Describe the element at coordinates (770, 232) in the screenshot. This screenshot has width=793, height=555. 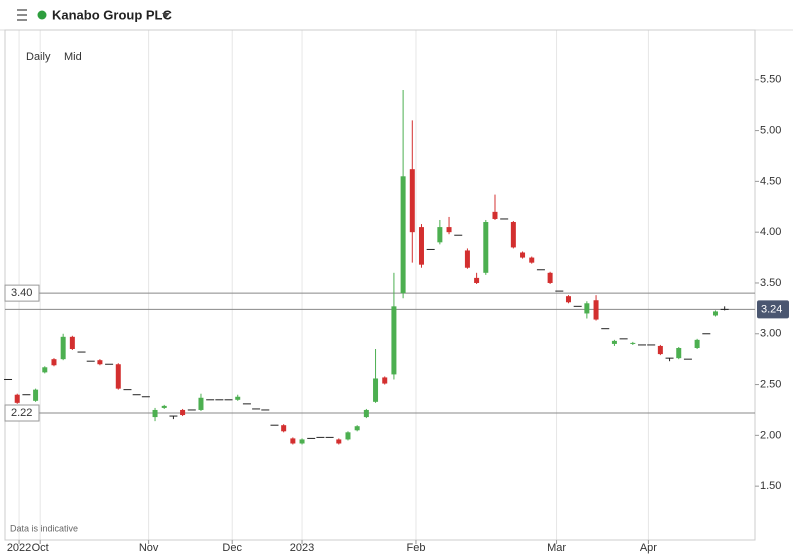
I see `y-tick-label: 4.00` at that location.